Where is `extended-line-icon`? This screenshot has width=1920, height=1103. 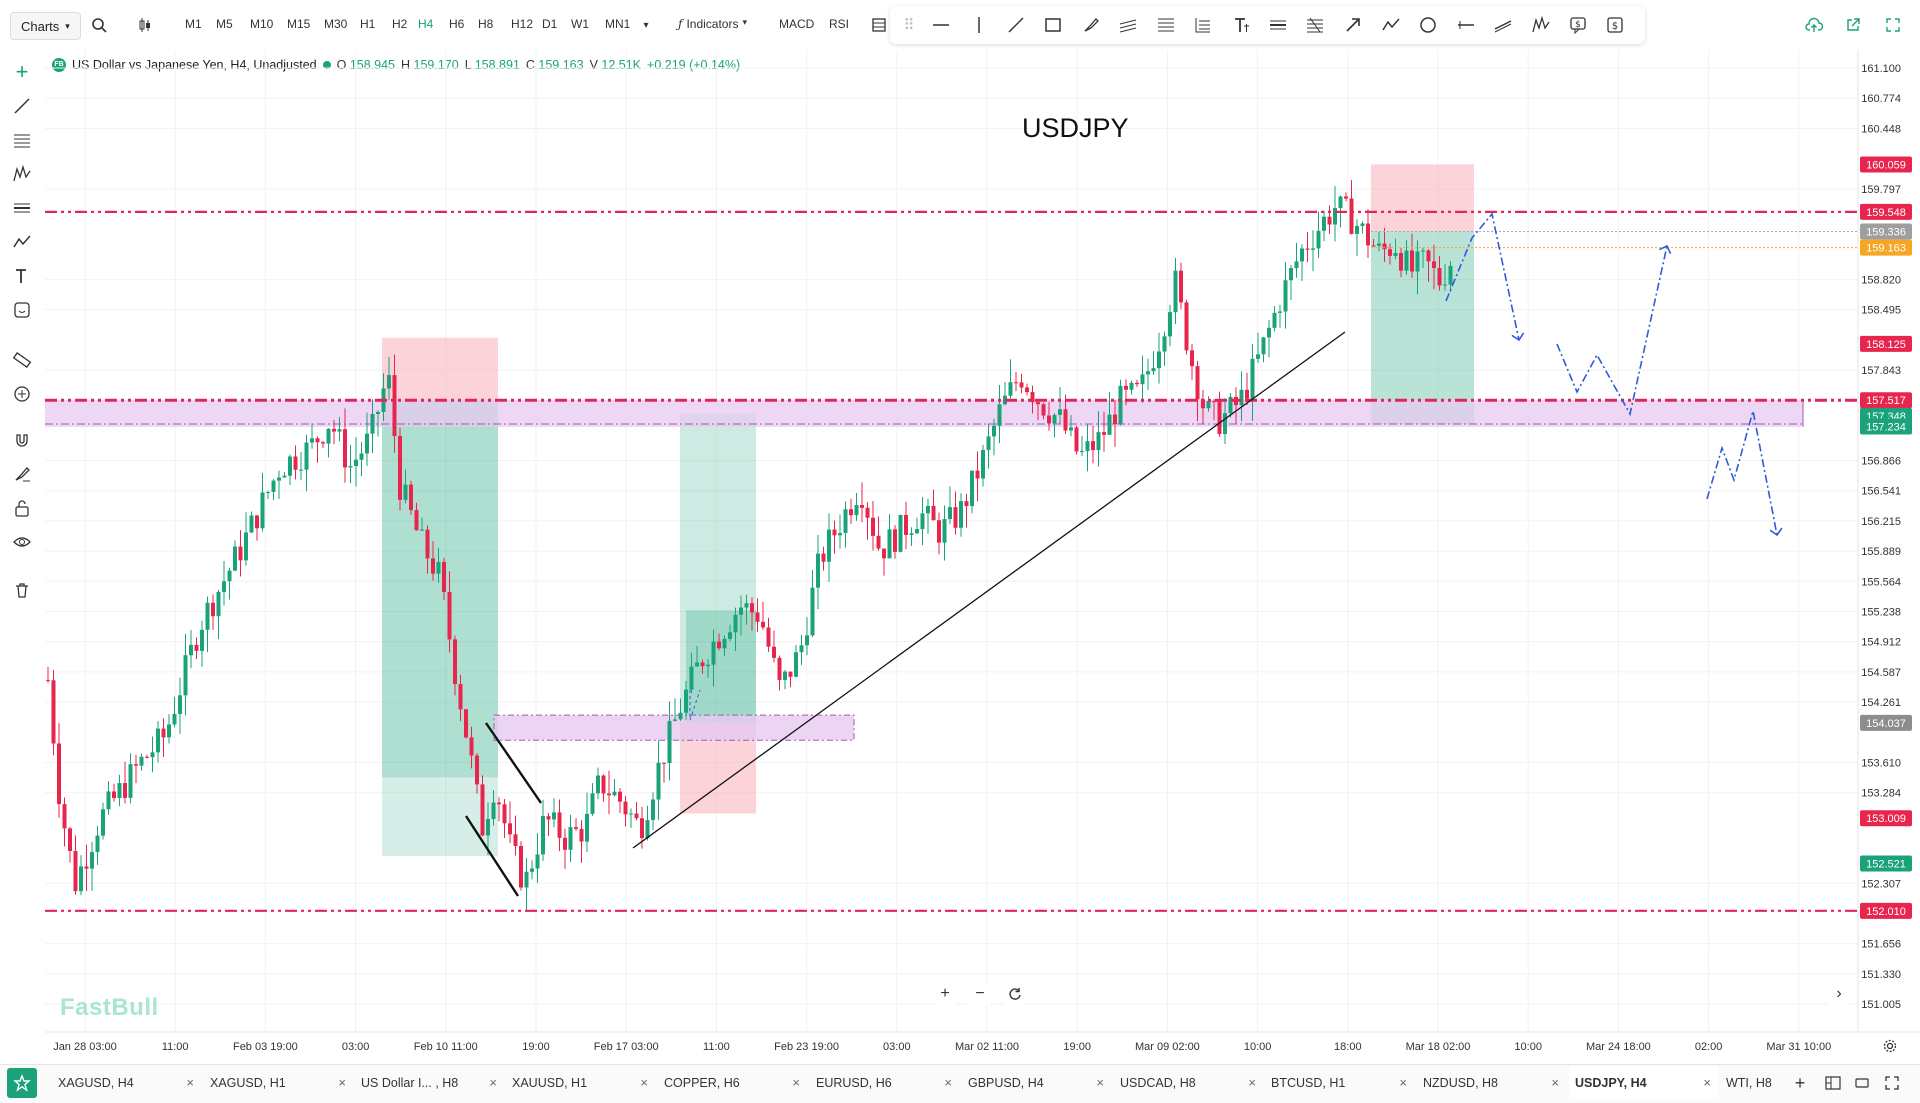
extended-line-icon is located at coordinates (1503, 25).